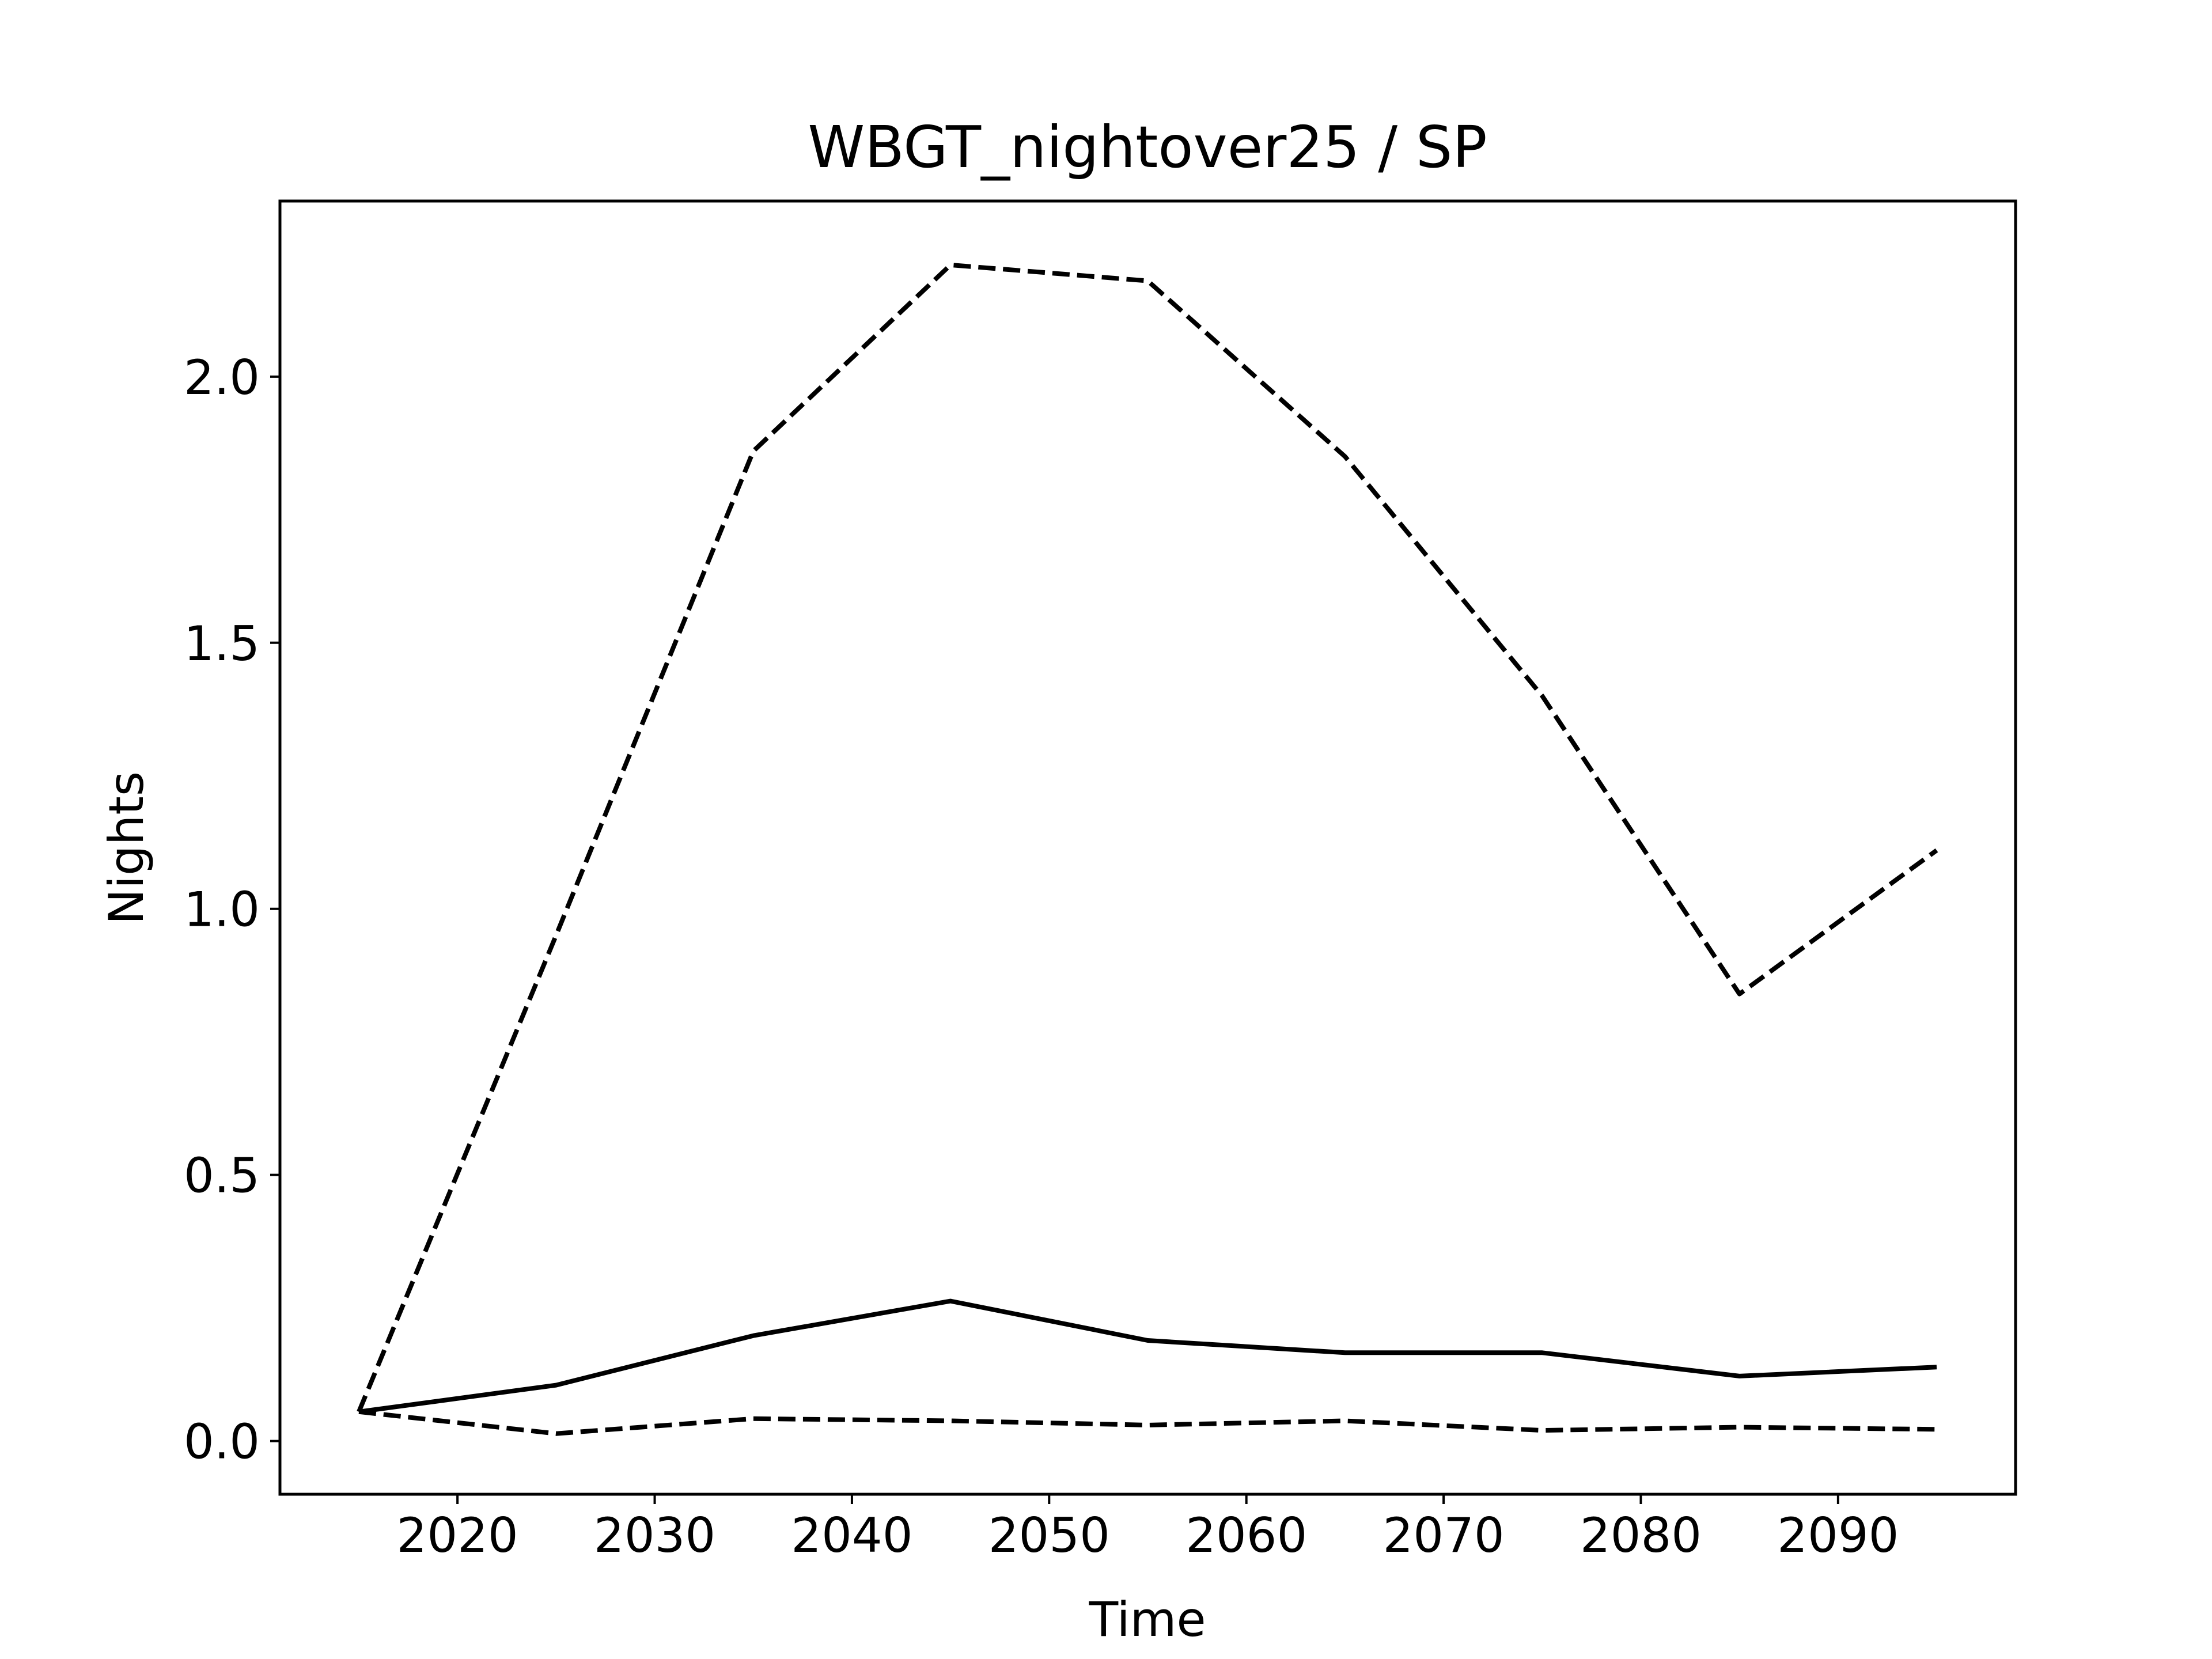 Image resolution: width=2212 pixels, height=1659 pixels. I want to click on y-tick-label: 2.0, so click(222, 378).